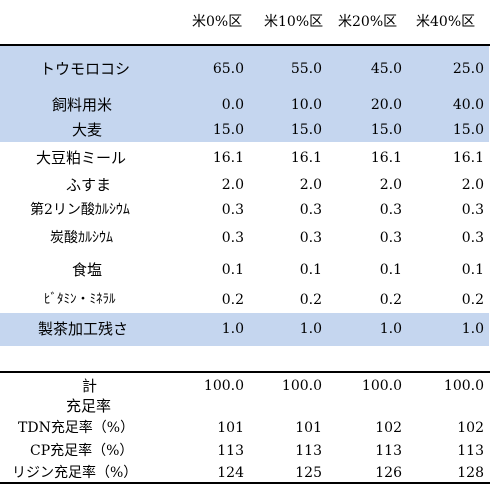 This screenshot has height=484, width=492. Describe the element at coordinates (89, 185) in the screenshot. I see `row-label: ふすま` at that location.